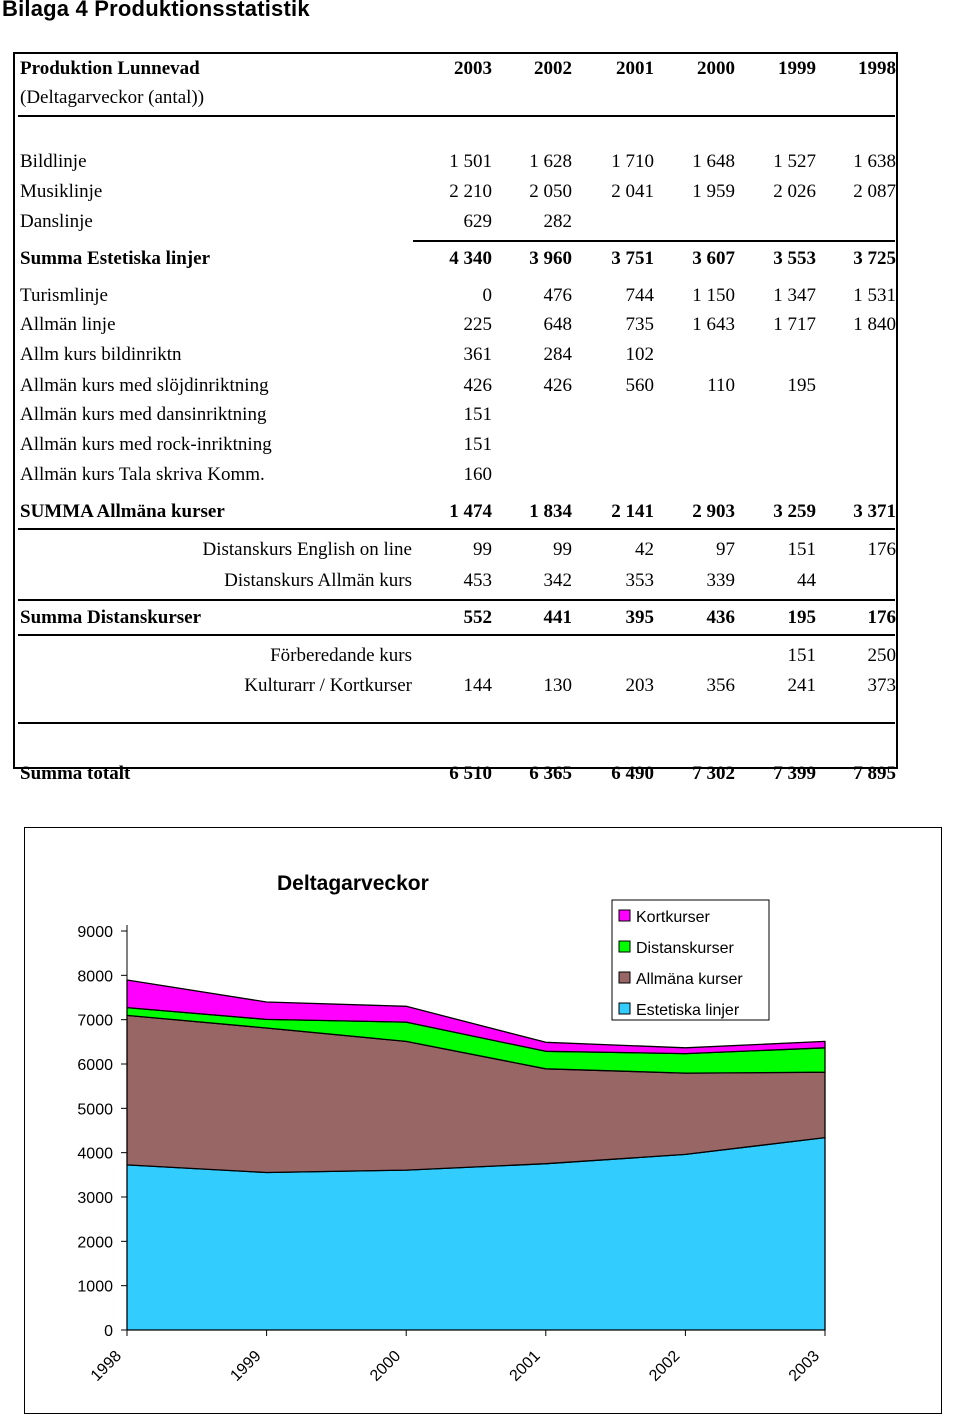 The width and height of the screenshot is (960, 1417). Describe the element at coordinates (455, 618) in the screenshot. I see `subtotal-row: Summa Distanskurser 552 441 395 436 195 176` at that location.